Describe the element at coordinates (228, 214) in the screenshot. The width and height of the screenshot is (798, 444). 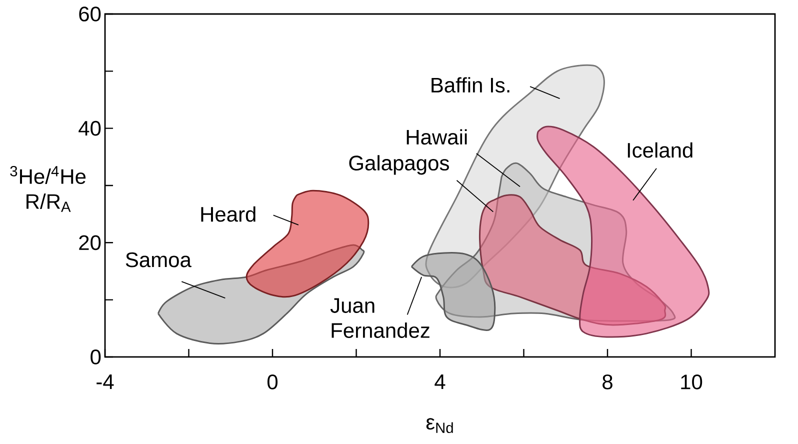
I see `series-label: Heard` at that location.